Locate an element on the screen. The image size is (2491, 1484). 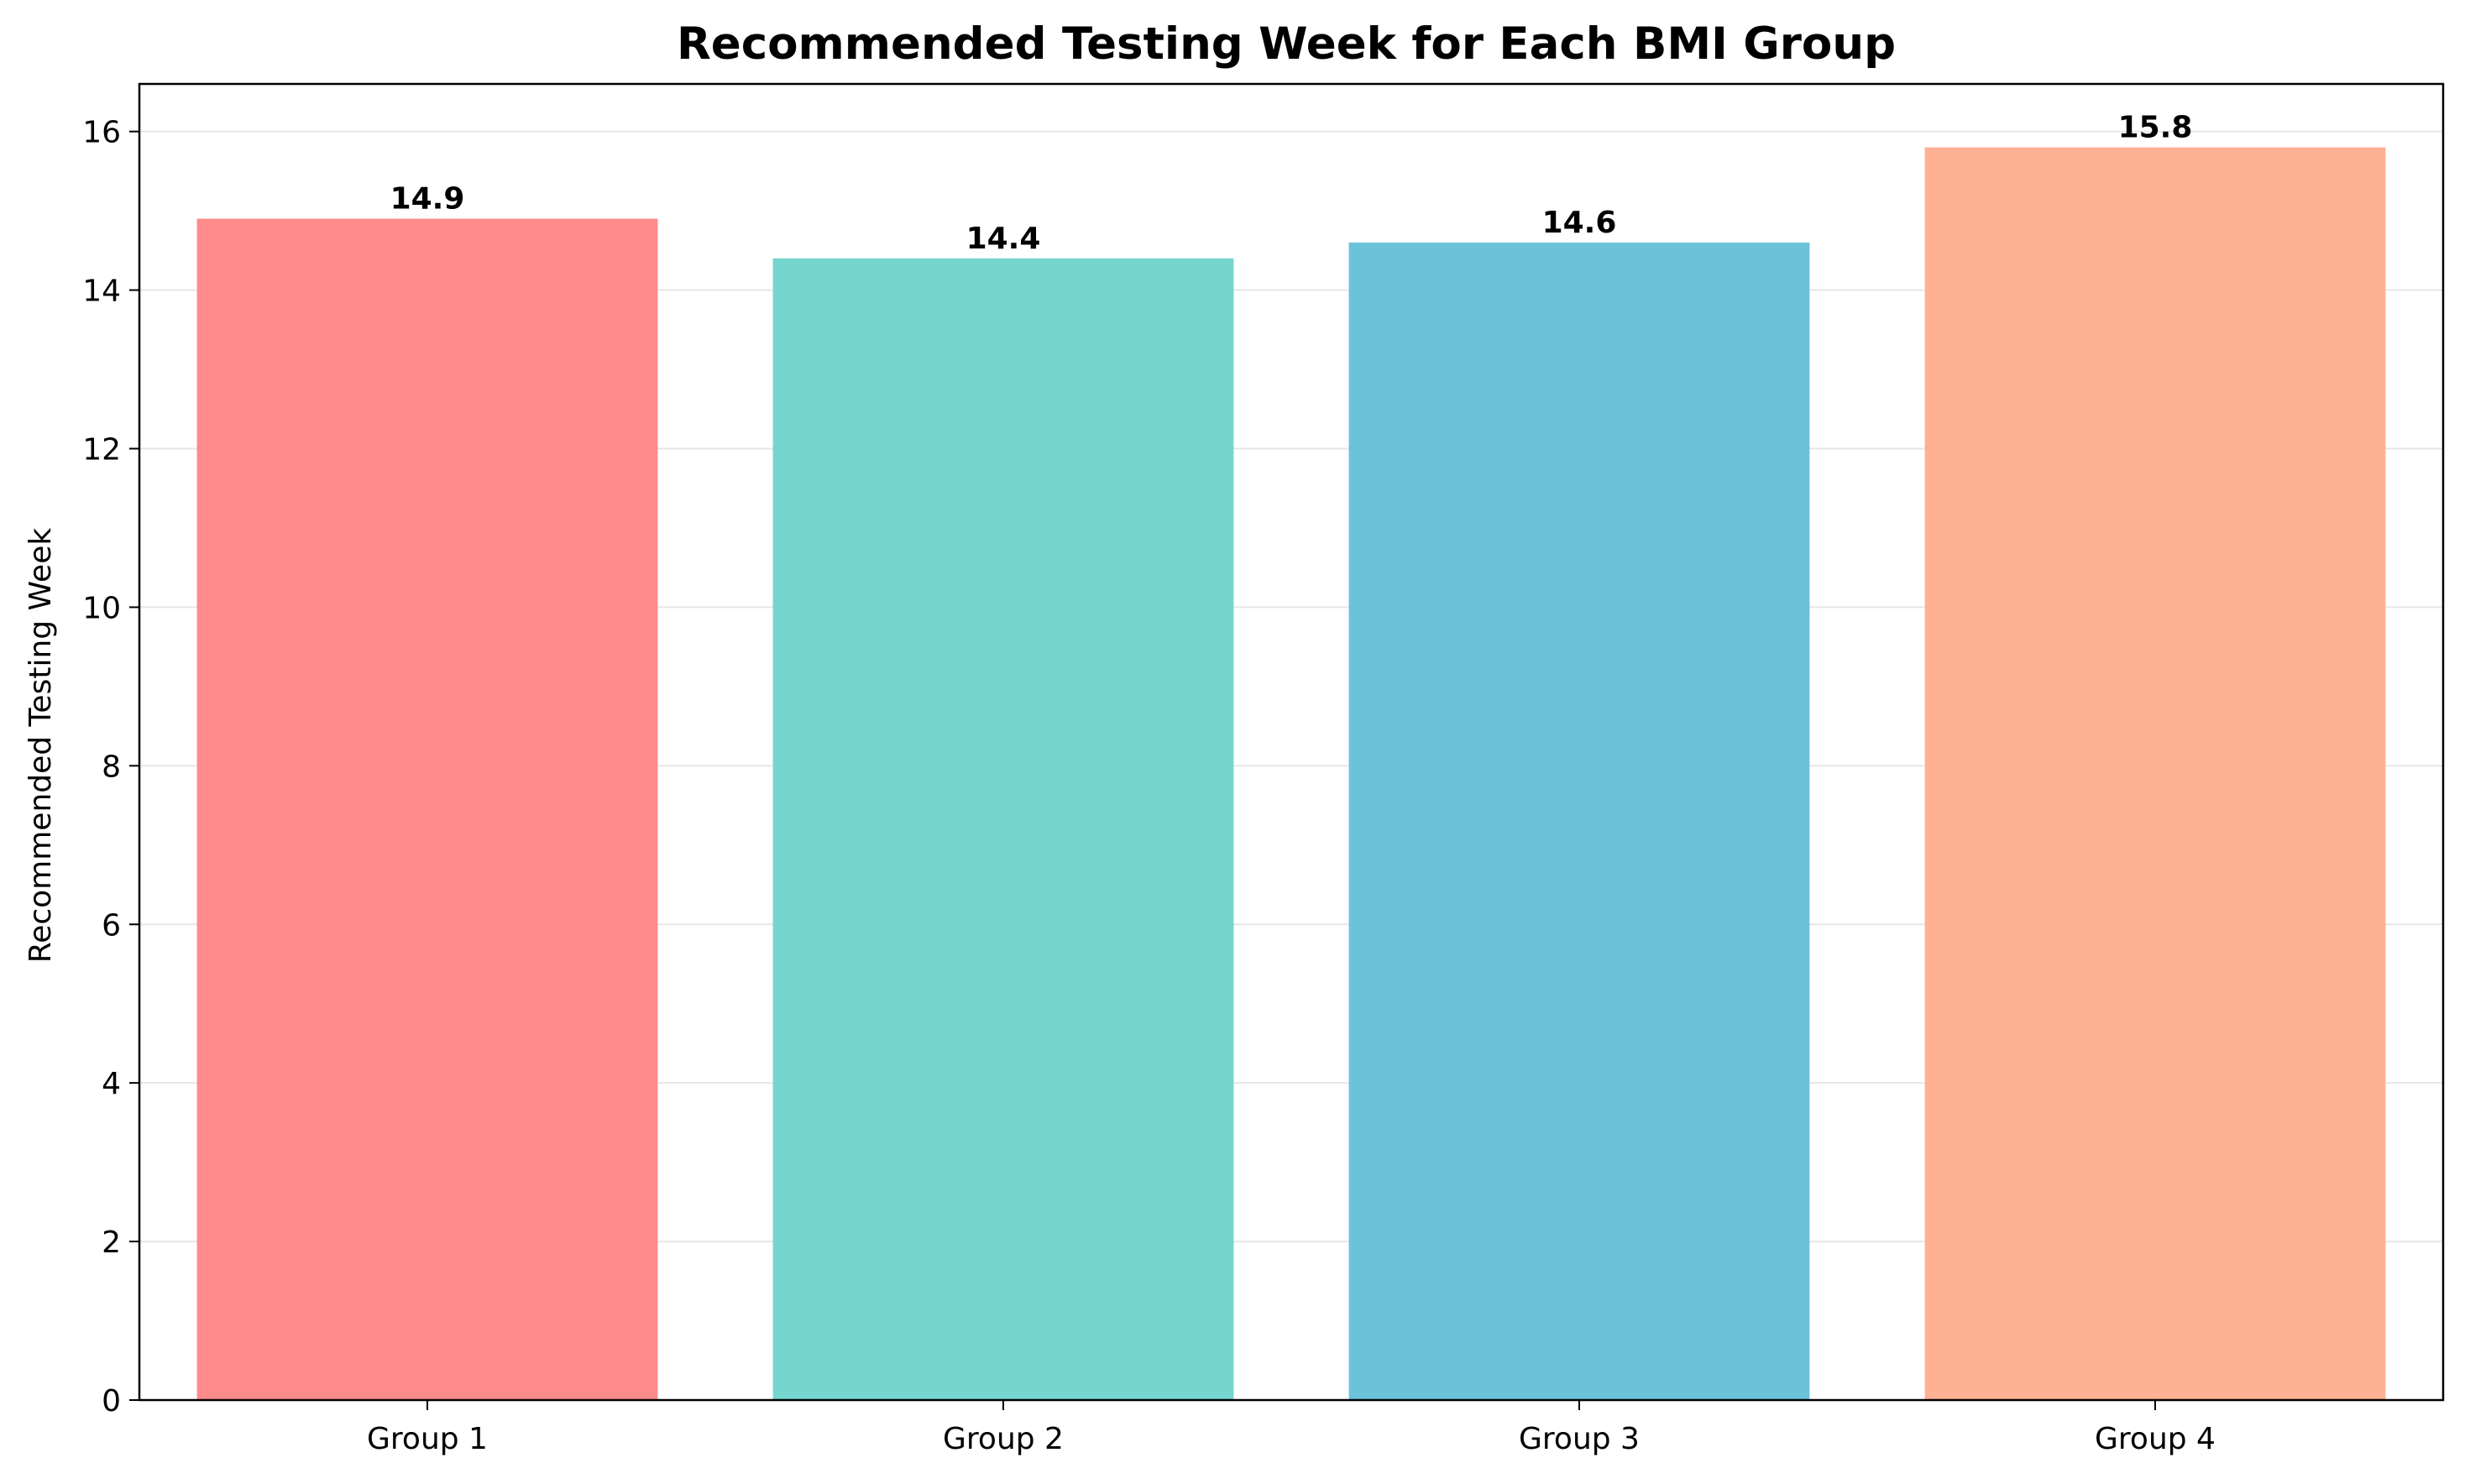
bar-value-label: 14.4 is located at coordinates (1004, 239).